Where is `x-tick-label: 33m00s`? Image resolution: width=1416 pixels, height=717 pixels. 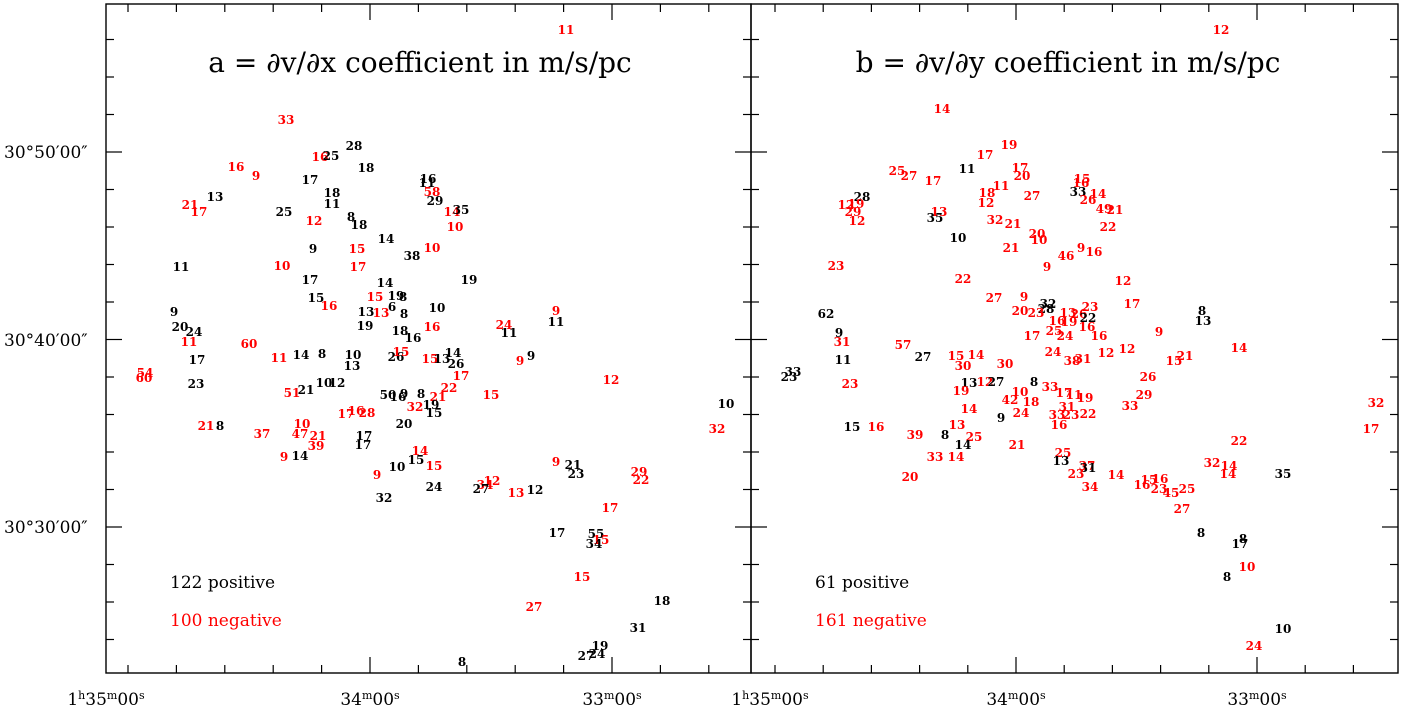
x-tick-label: 33m00s is located at coordinates (1257, 700).